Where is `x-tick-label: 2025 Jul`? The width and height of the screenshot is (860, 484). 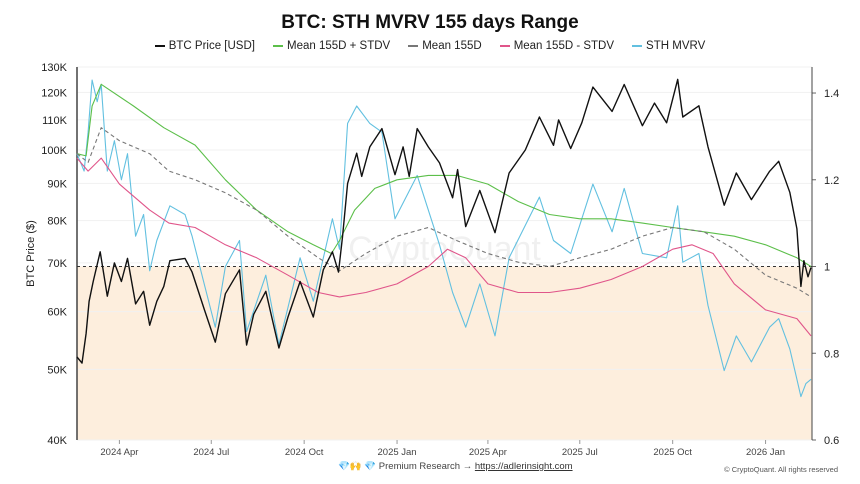 x-tick-label: 2025 Jul is located at coordinates (580, 452).